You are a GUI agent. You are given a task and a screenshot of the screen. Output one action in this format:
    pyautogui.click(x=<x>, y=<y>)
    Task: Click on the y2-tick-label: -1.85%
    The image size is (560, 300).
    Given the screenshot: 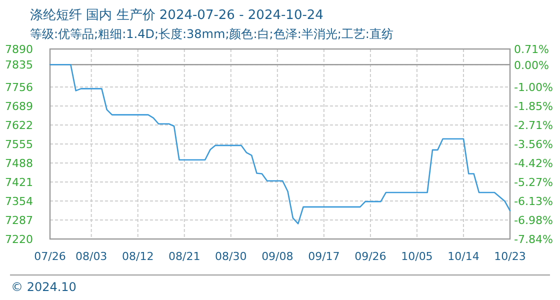 What is the action you would take?
    pyautogui.click(x=533, y=106)
    